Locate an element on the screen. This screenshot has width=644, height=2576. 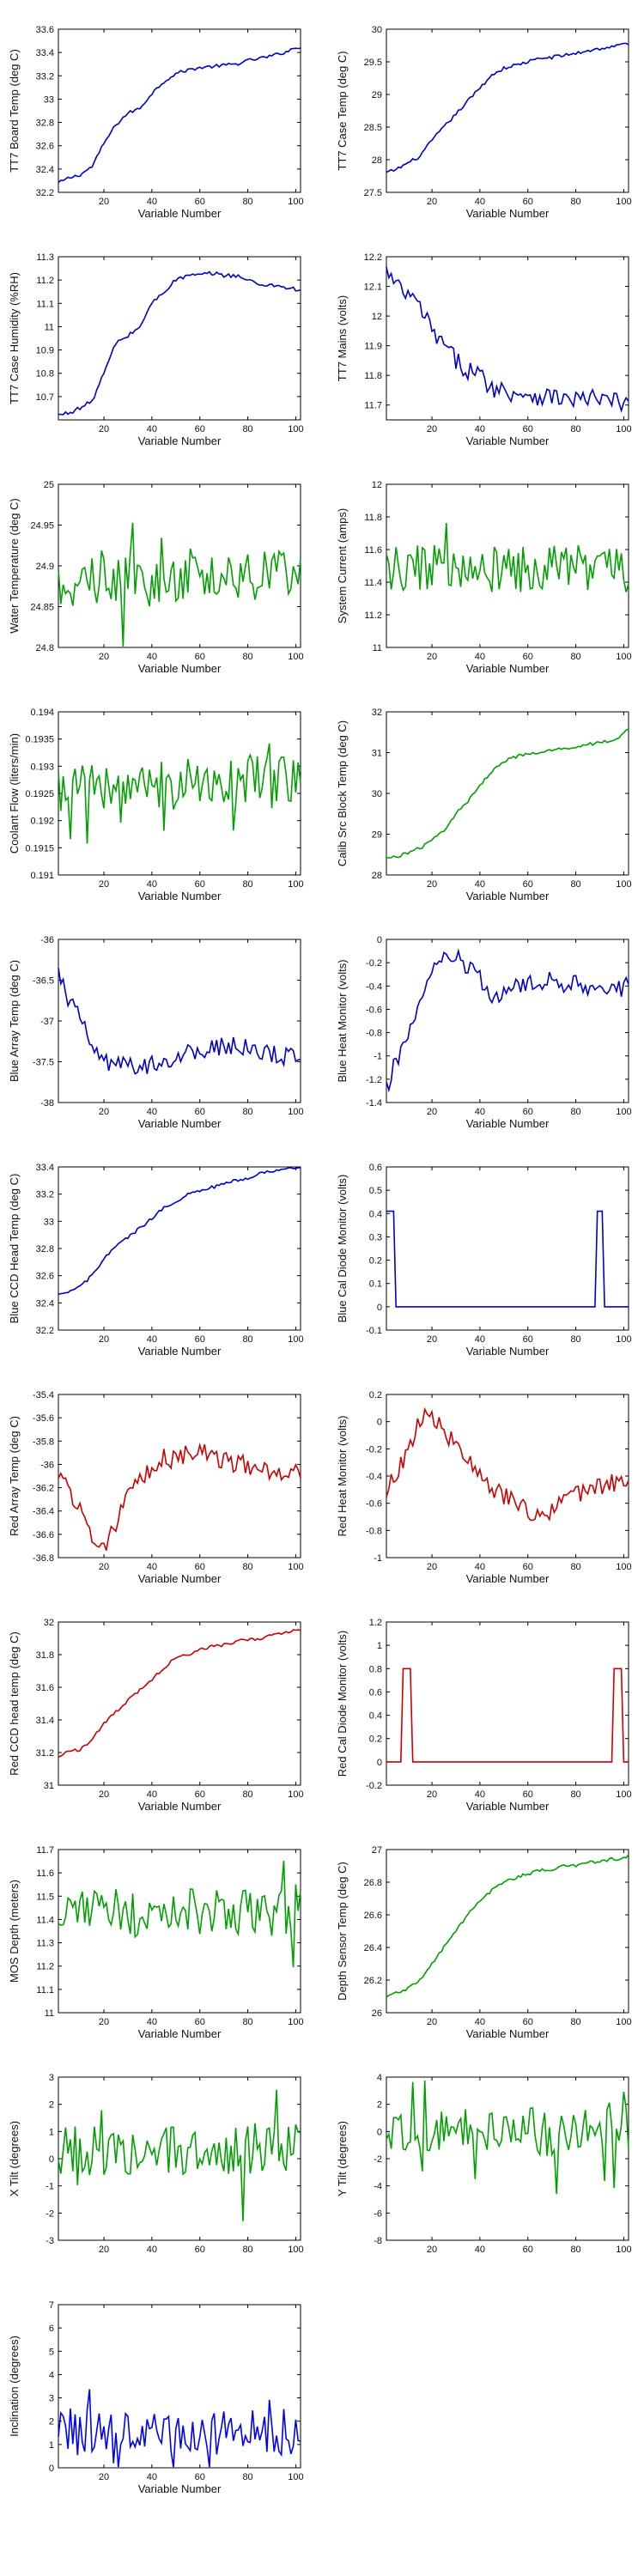
y-tick-label: 32.4 is located at coordinates (45, 1303).